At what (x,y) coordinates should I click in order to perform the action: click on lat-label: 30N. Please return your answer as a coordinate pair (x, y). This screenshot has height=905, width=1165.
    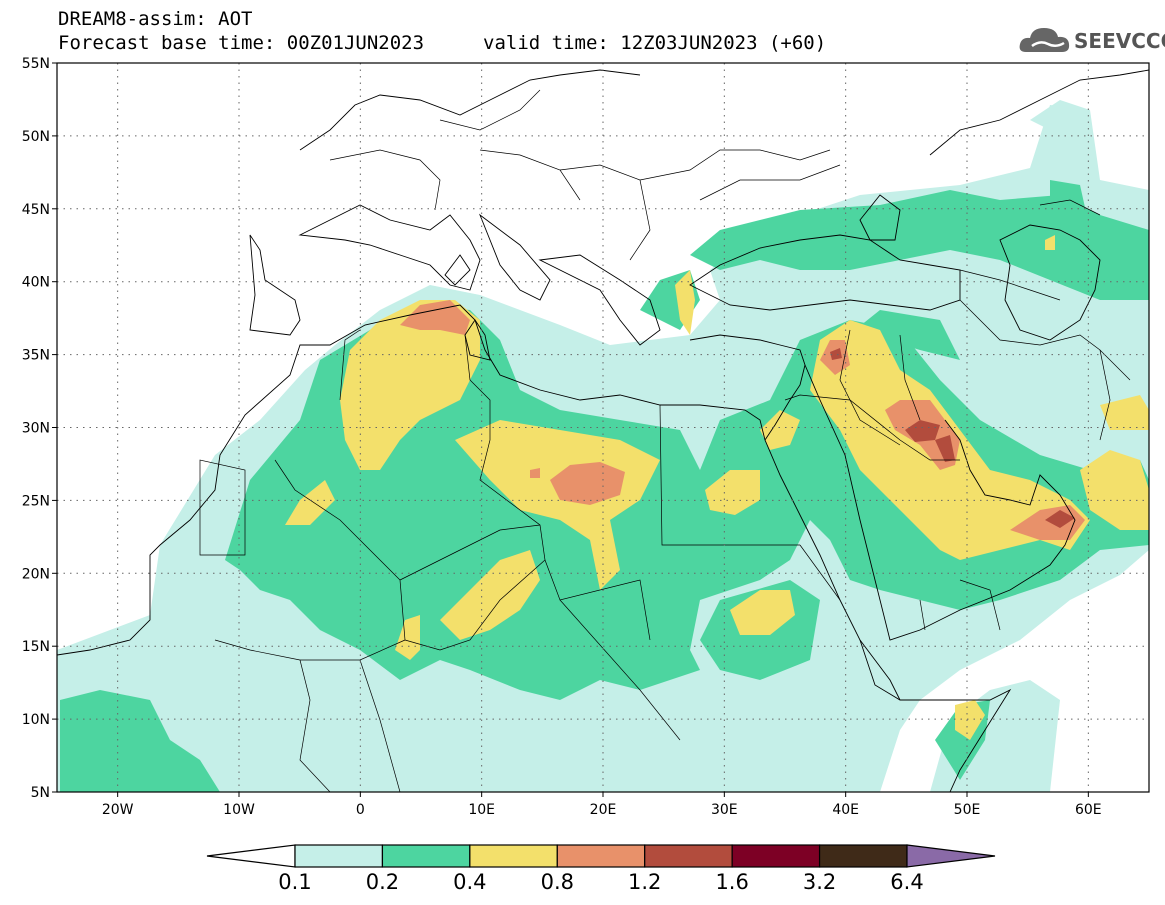
    Looking at the image, I should click on (36, 429).